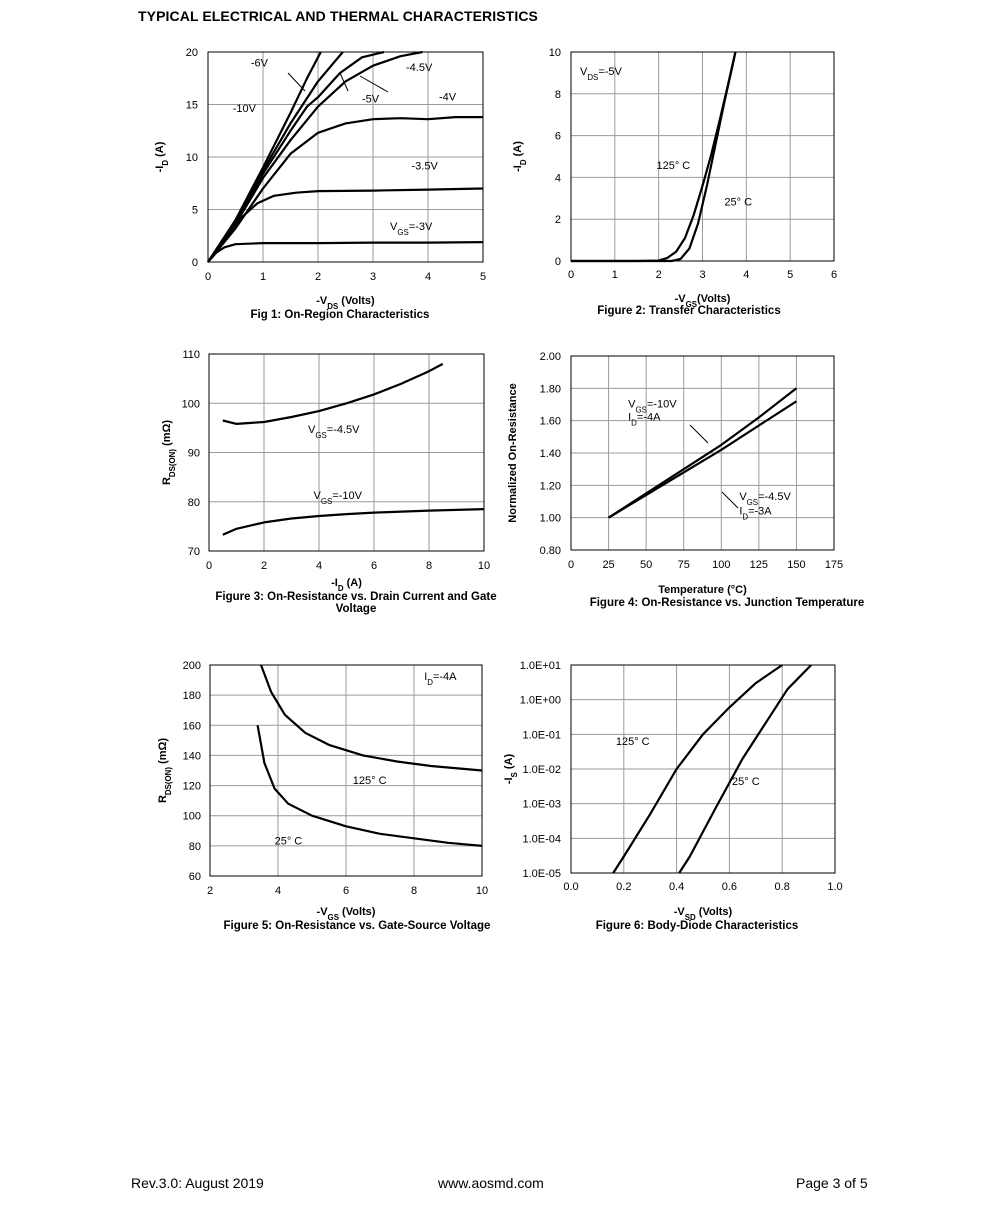  Describe the element at coordinates (558, 95) in the screenshot. I see `y-tick-label: 8` at that location.